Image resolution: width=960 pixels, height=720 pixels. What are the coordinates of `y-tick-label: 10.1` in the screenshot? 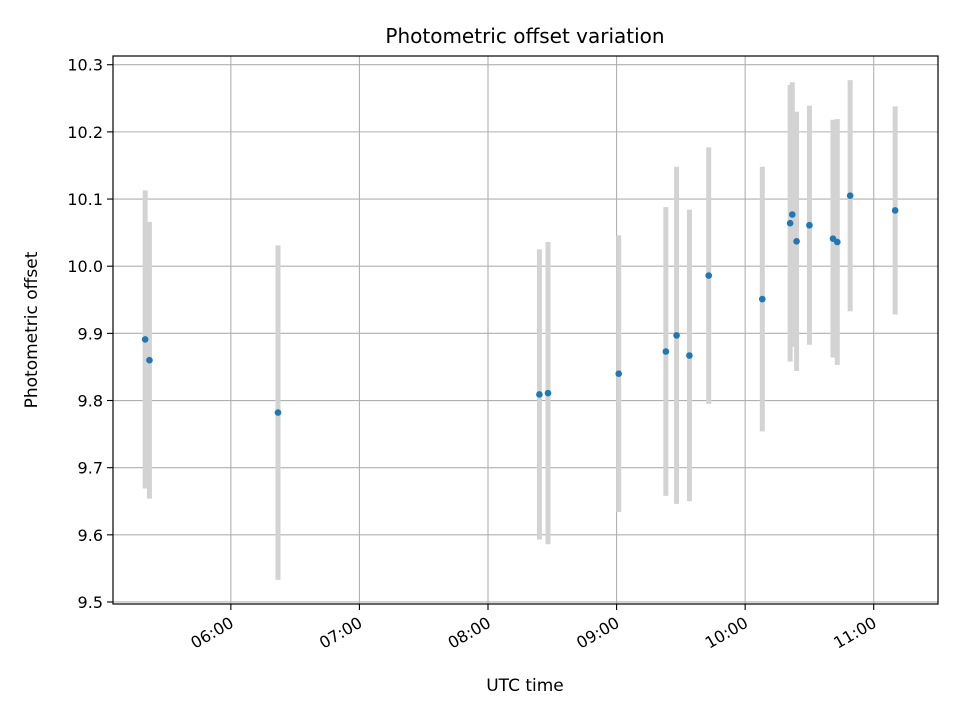 It's located at (85, 199).